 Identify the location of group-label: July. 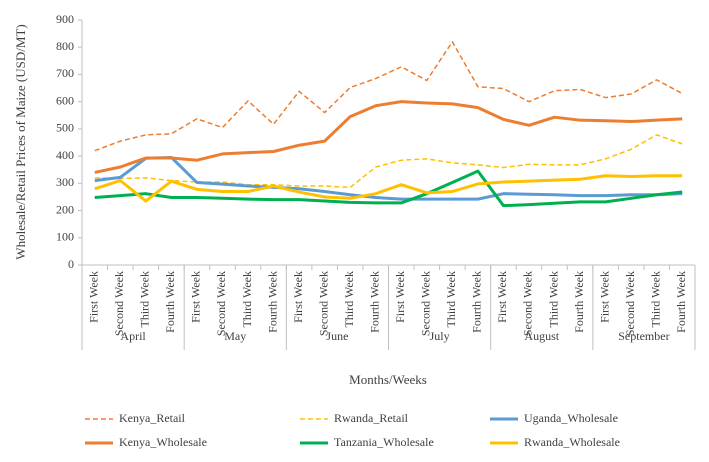
(440, 336).